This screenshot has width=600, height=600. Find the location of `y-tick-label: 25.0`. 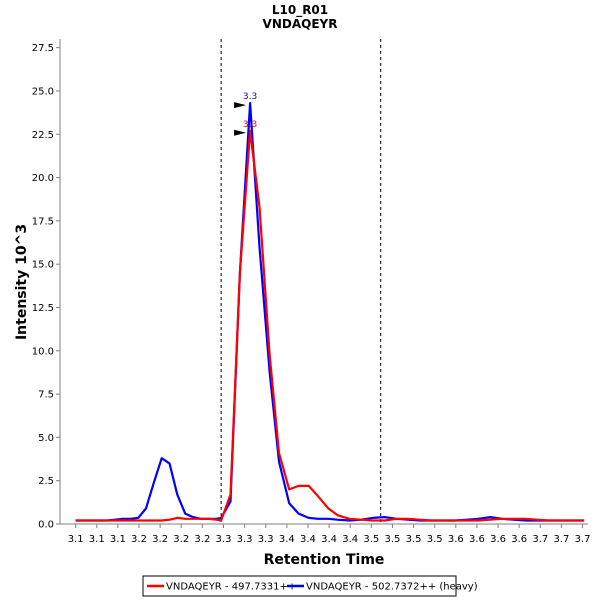

y-tick-label: 25.0 is located at coordinates (43, 91).